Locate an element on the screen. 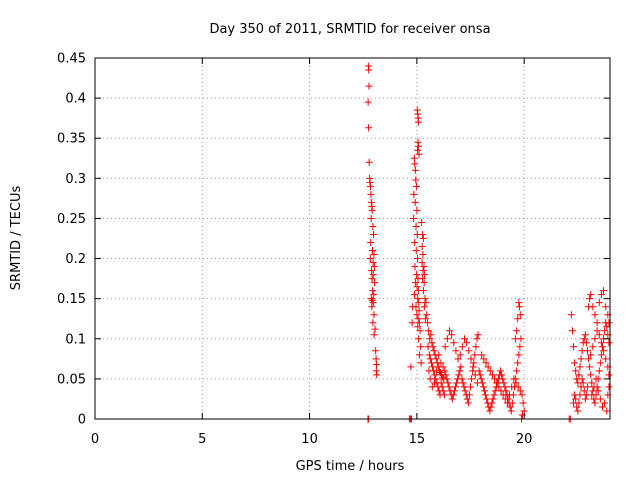  y-tick-label: 0.2 is located at coordinates (75, 259).